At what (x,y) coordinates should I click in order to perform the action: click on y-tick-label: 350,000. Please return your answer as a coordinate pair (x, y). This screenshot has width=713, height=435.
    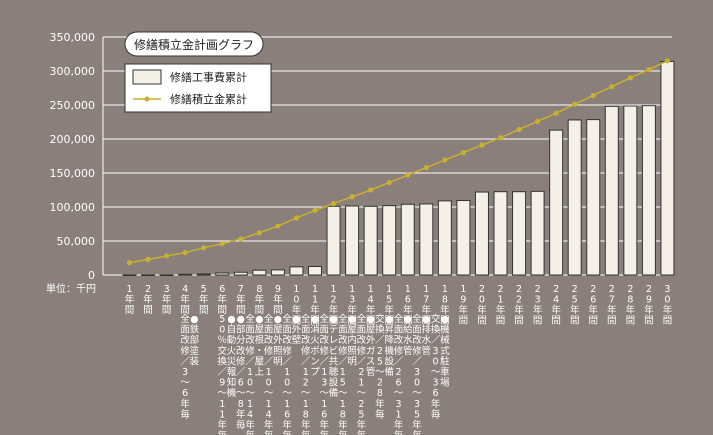
    Looking at the image, I should click on (73, 37).